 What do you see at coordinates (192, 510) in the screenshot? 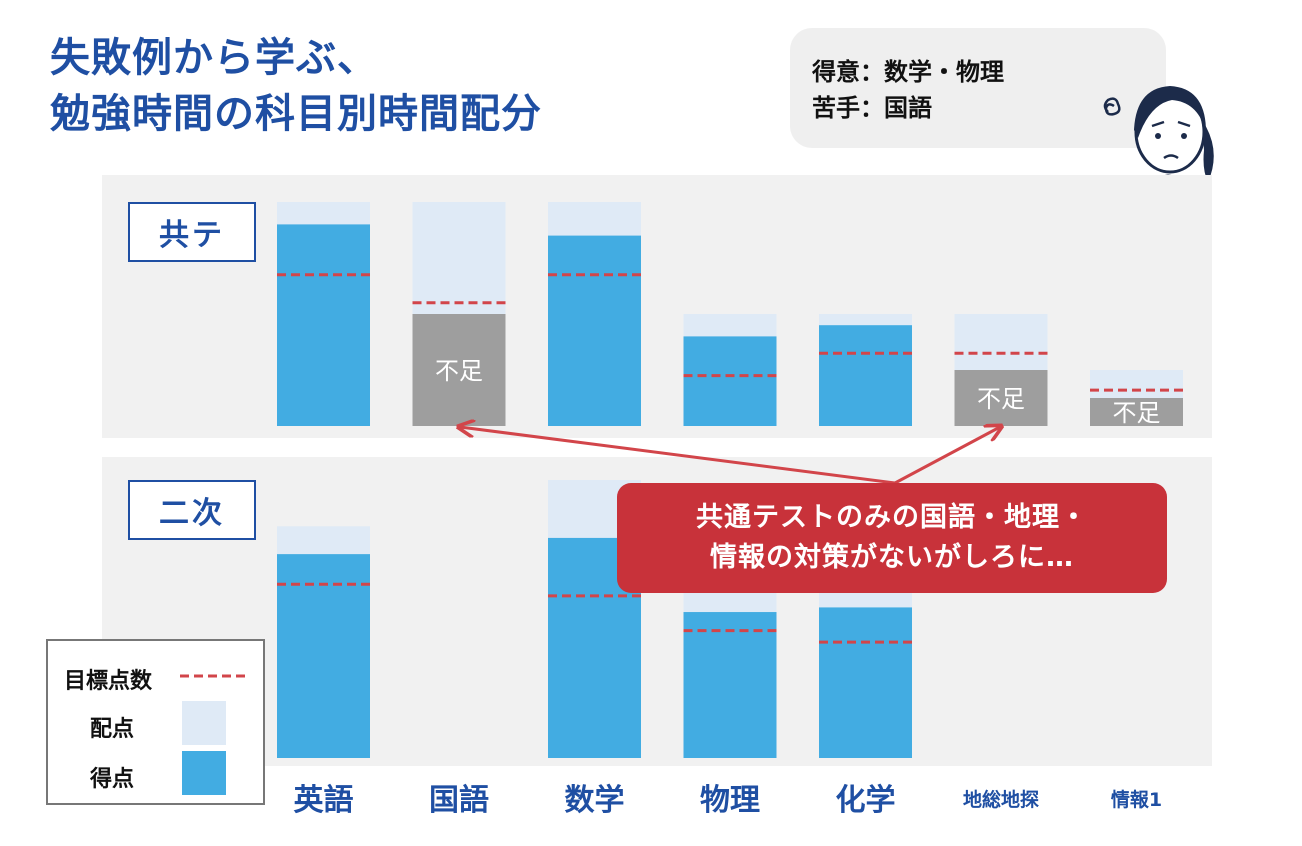
I see `panel-label-secondary: 二次` at bounding box center [192, 510].